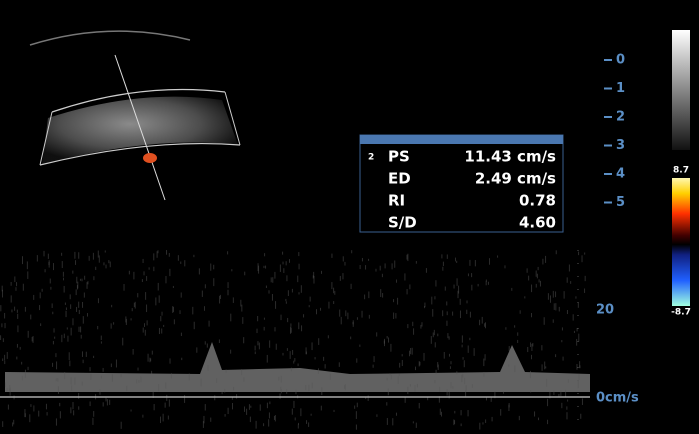  I want to click on flow-signal, so click(150, 158).